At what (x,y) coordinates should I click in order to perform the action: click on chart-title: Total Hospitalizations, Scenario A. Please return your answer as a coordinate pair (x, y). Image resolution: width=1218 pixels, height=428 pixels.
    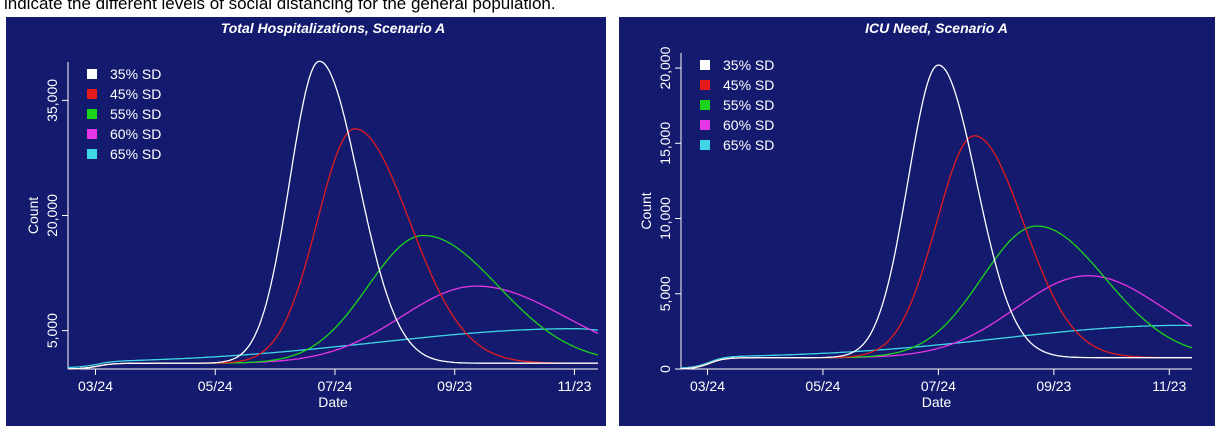
    Looking at the image, I should click on (333, 28).